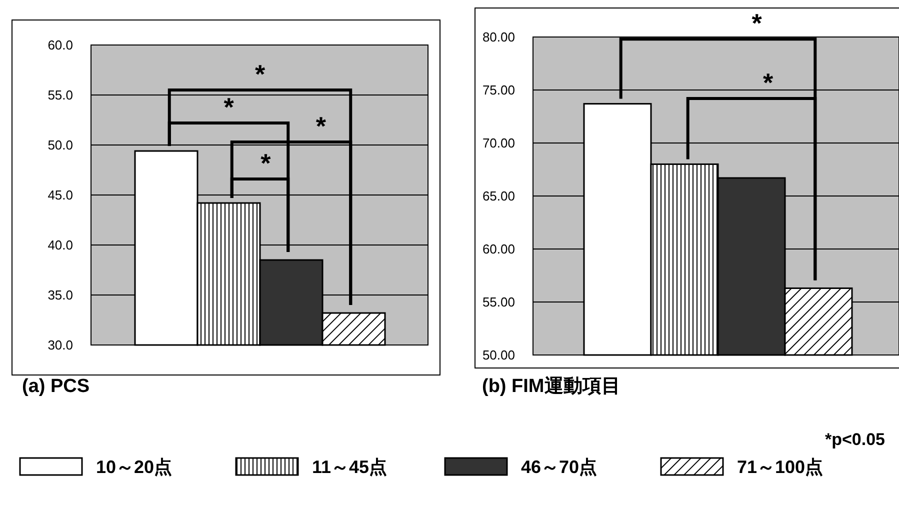  Describe the element at coordinates (551, 386) in the screenshot. I see `text: (b) FIM運動項目` at that location.